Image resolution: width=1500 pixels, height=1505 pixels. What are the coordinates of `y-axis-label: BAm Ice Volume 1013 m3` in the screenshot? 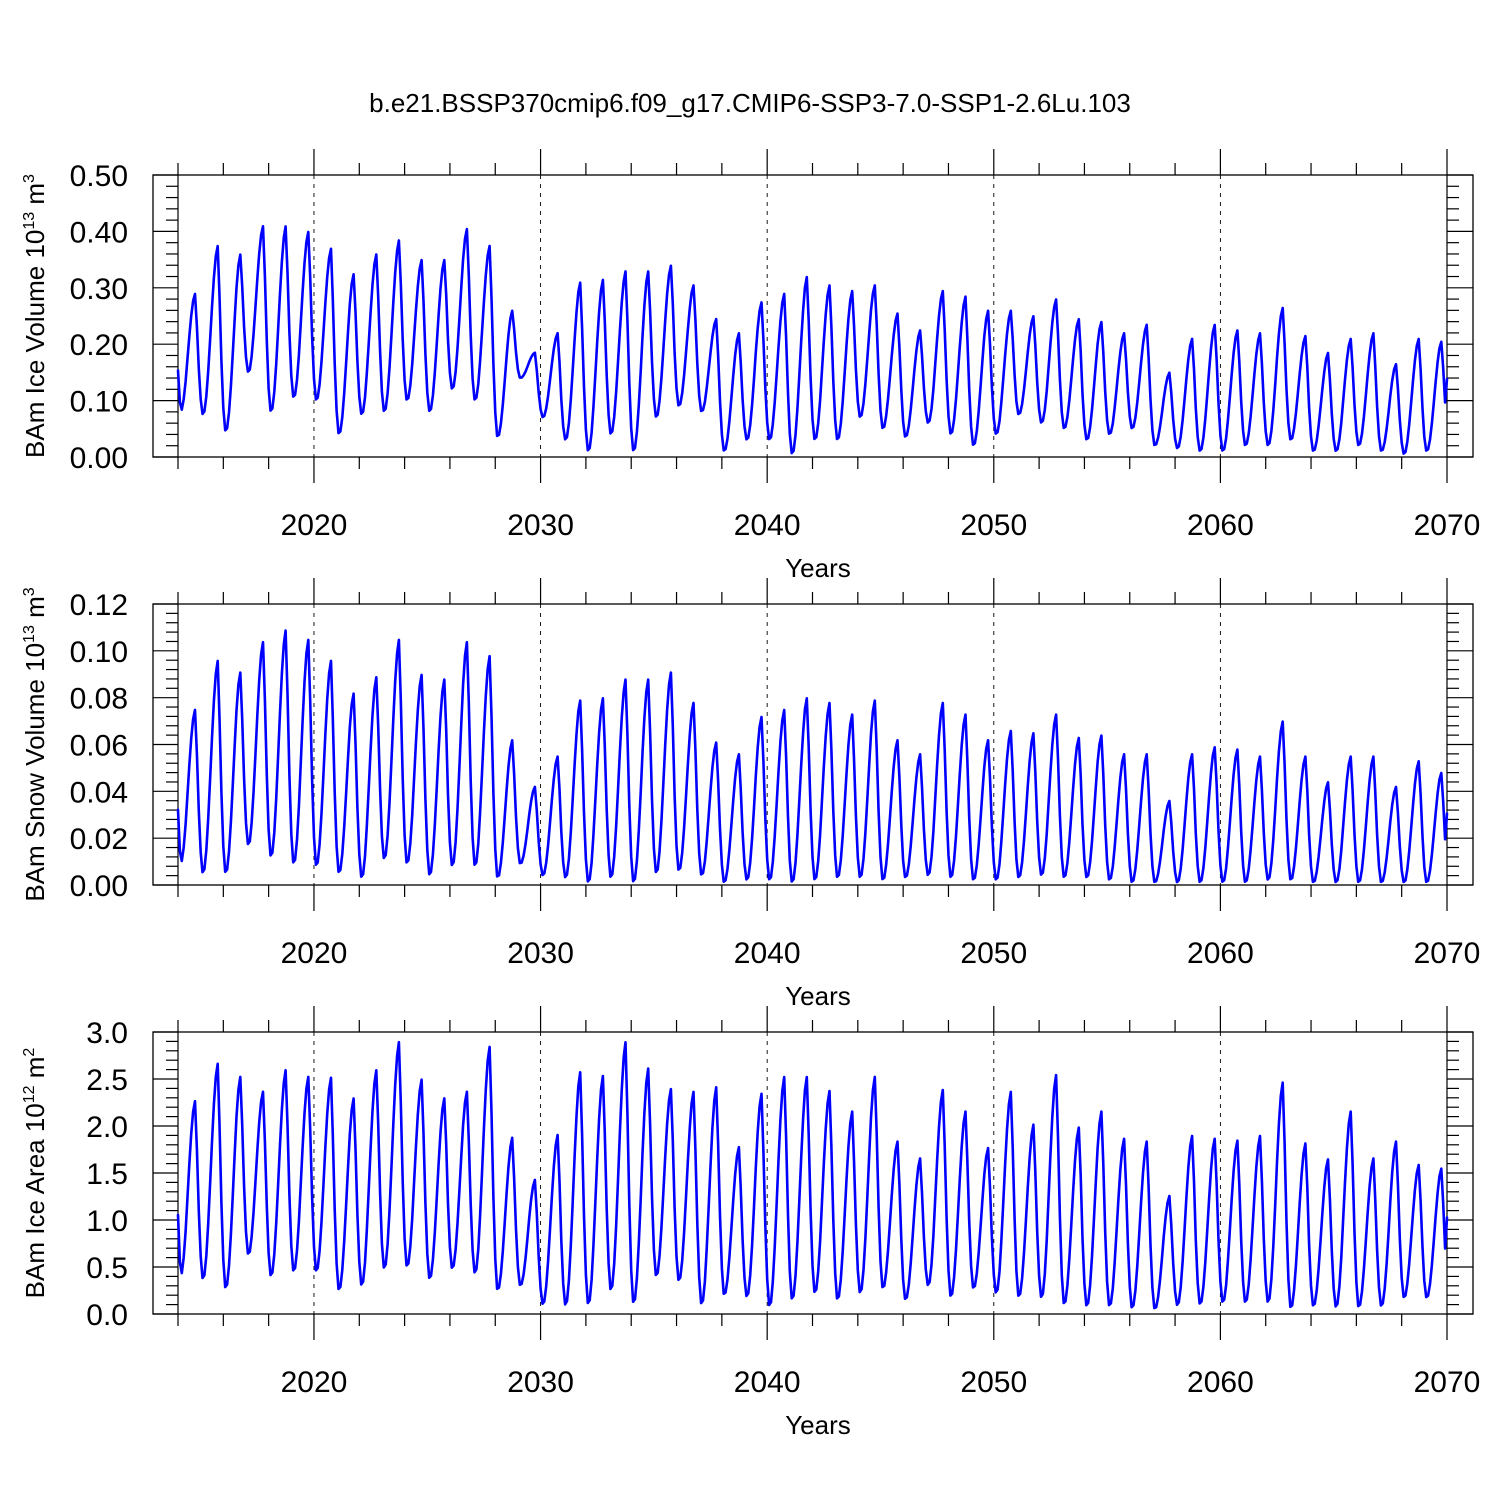 It's located at (35, 316).